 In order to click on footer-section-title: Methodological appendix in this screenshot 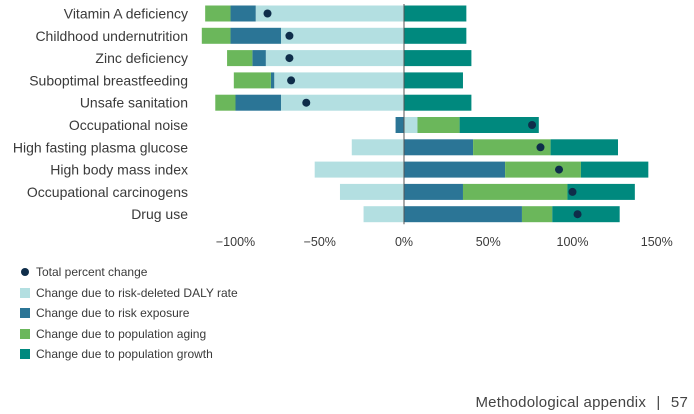, I will do `click(561, 402)`.